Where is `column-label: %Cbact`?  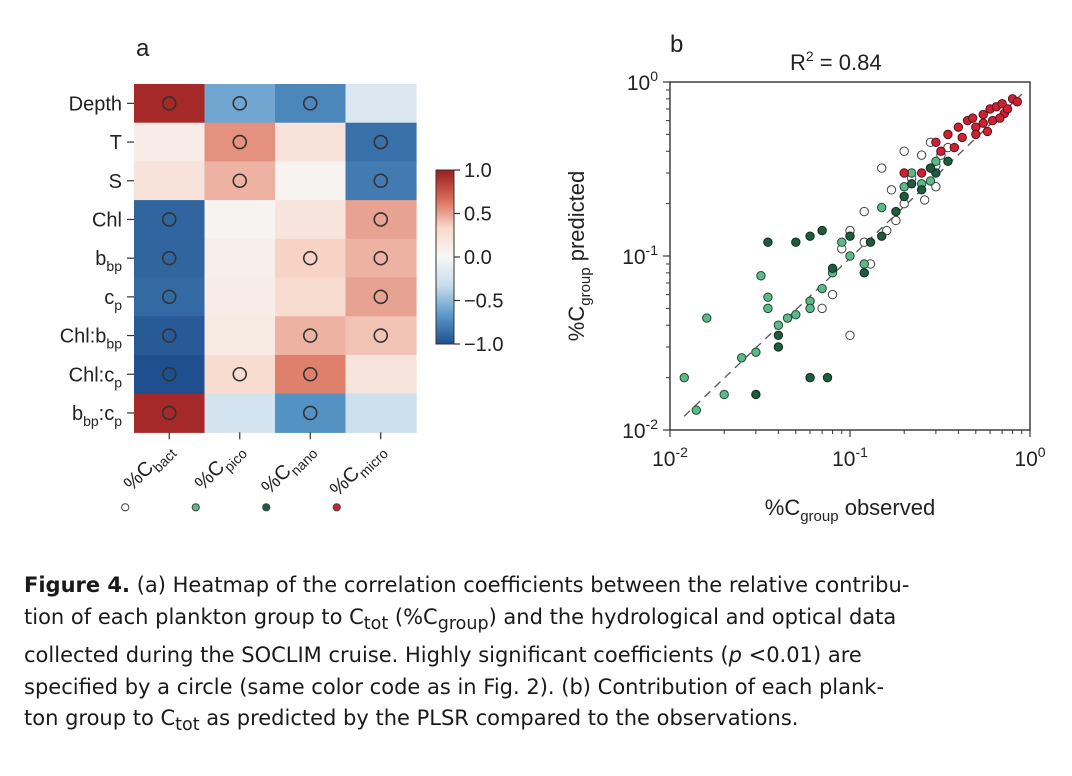
column-label: %Cbact is located at coordinates (150, 468).